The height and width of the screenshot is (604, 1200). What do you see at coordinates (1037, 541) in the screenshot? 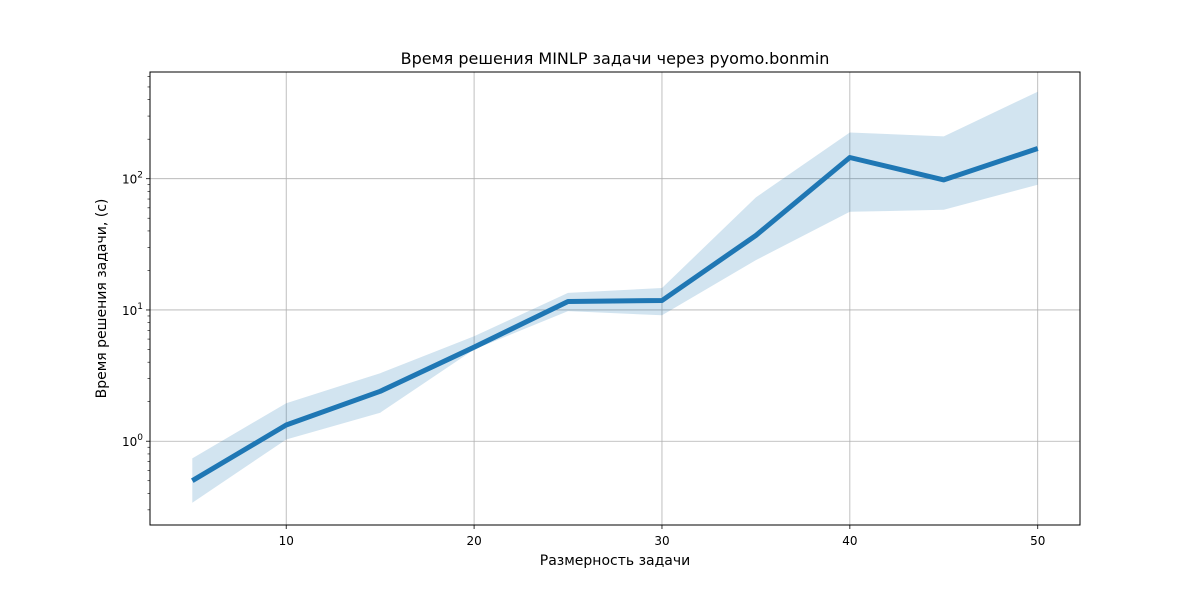
I see `x-tick-label: 50` at bounding box center [1037, 541].